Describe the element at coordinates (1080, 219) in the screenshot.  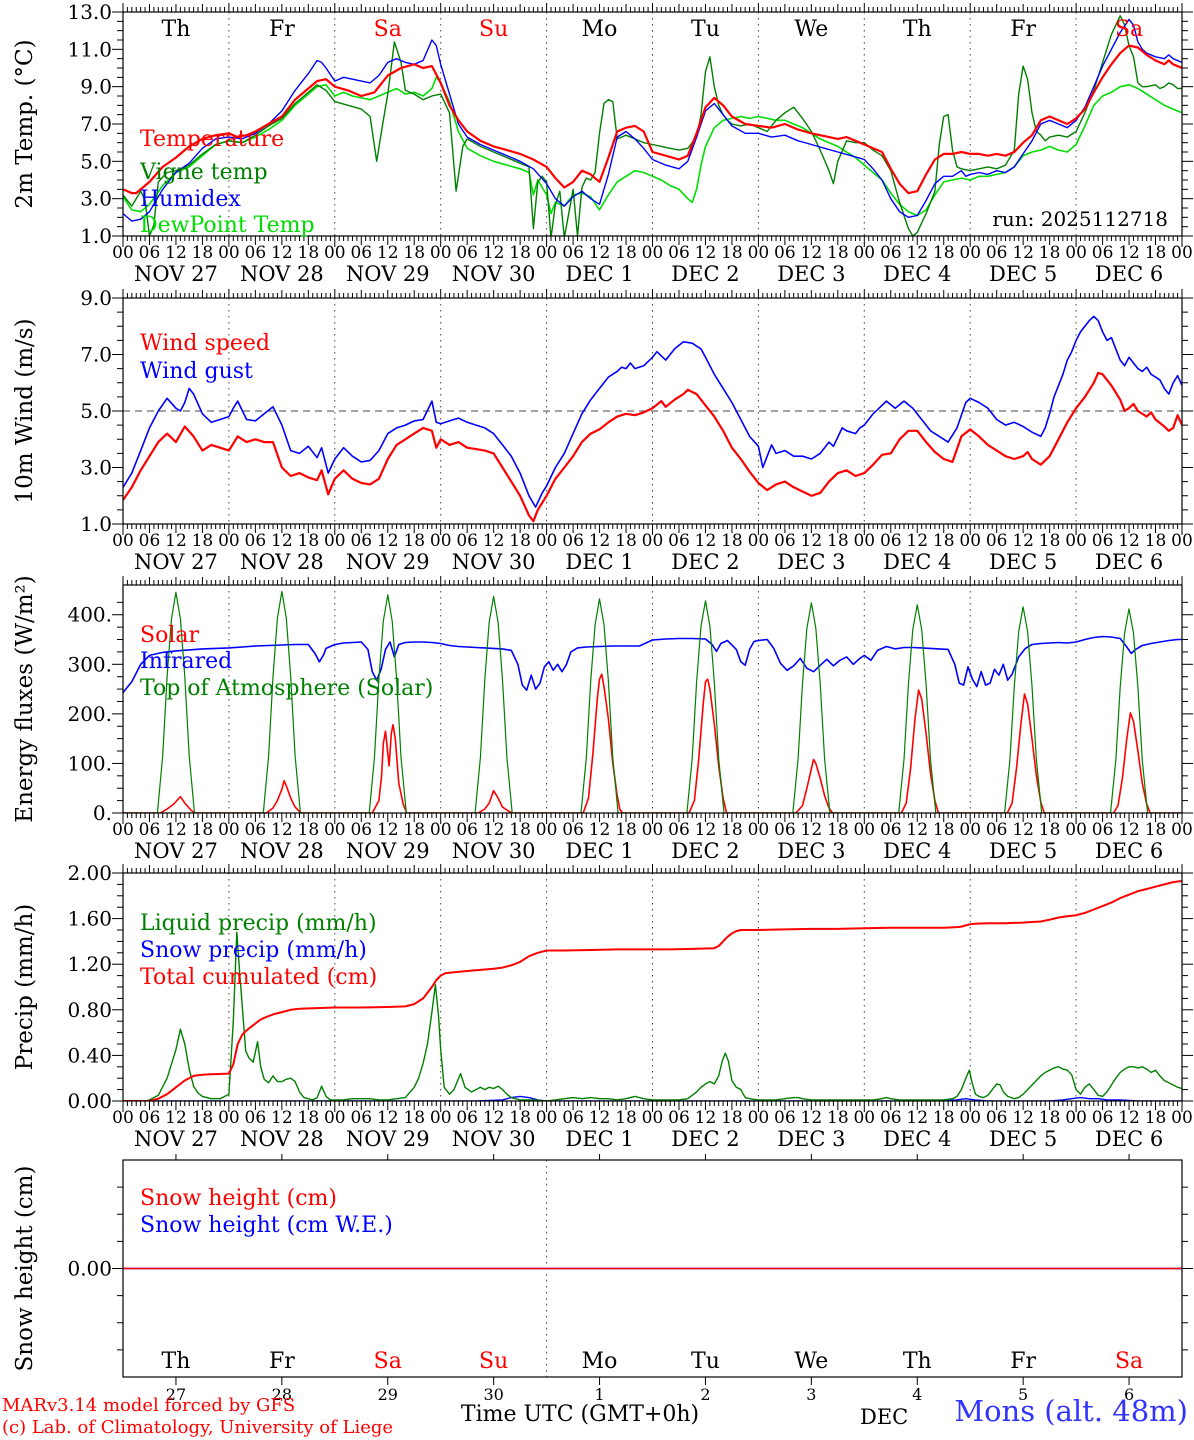
I see `run-timestamp: run: 2025112718` at that location.